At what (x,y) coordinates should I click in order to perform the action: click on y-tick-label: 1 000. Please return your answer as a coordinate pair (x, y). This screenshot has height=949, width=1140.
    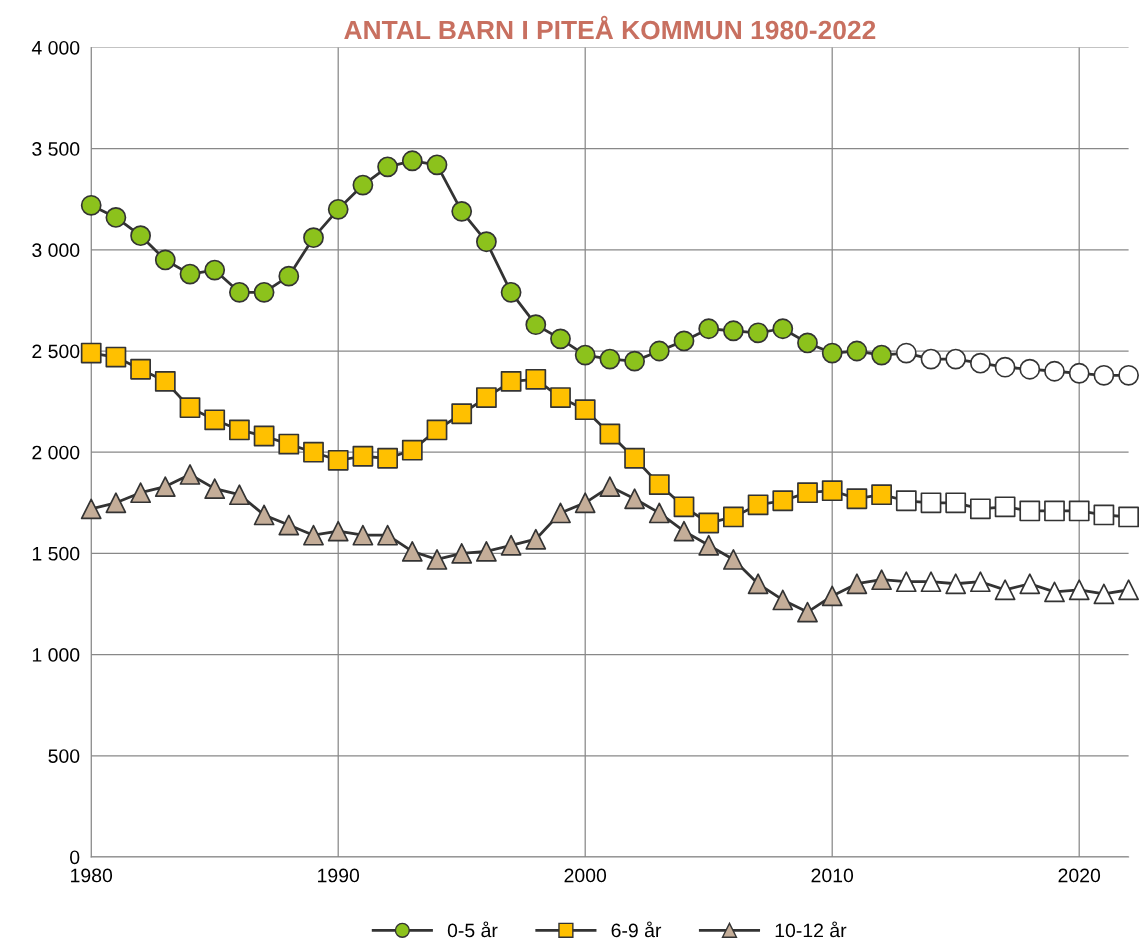
    Looking at the image, I should click on (56, 655).